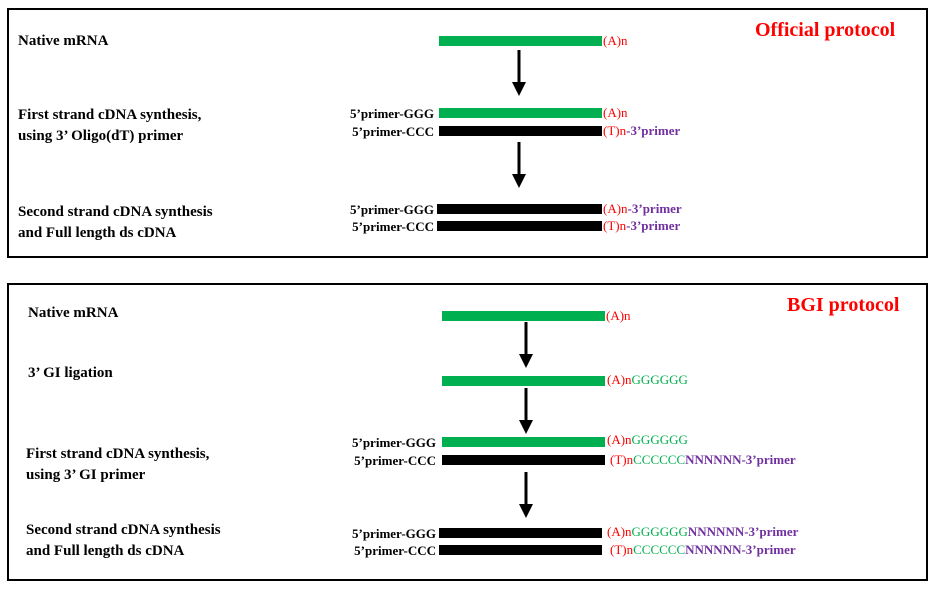  Describe the element at coordinates (520, 550) in the screenshot. I see `bgi-s4-bottom-cdna-strand` at that location.